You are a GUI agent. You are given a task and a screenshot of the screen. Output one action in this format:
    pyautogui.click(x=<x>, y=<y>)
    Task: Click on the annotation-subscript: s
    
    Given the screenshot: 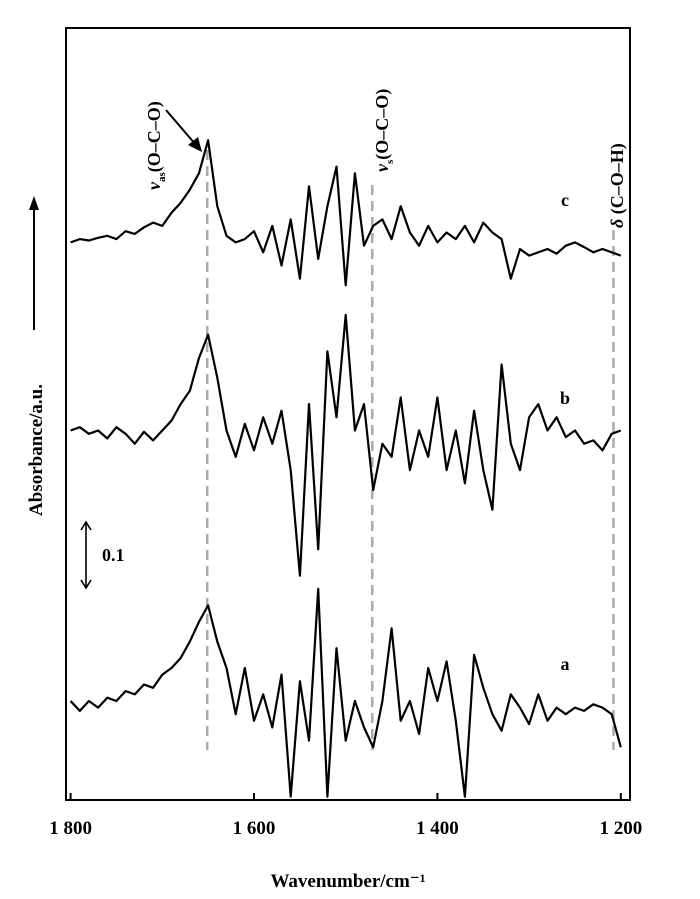 What is the action you would take?
    pyautogui.click(x=390, y=161)
    